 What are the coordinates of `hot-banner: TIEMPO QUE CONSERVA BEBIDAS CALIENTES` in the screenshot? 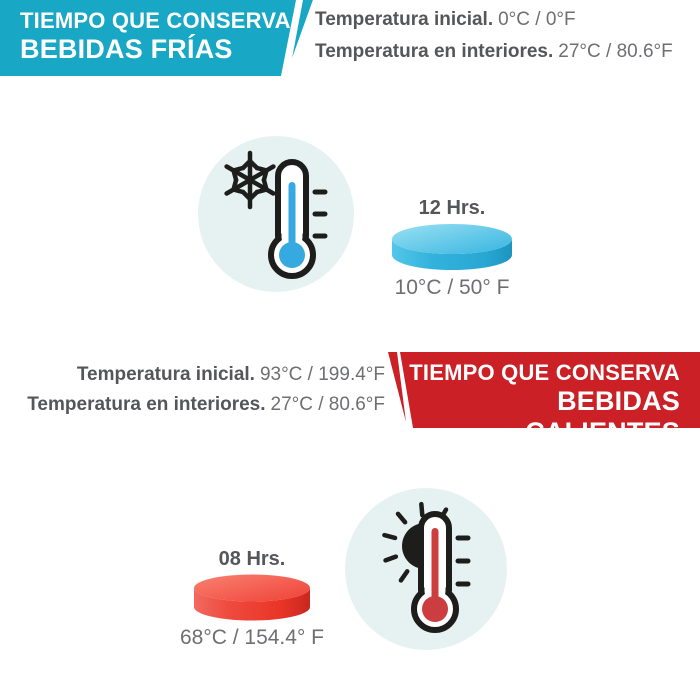 It's located at (550, 390).